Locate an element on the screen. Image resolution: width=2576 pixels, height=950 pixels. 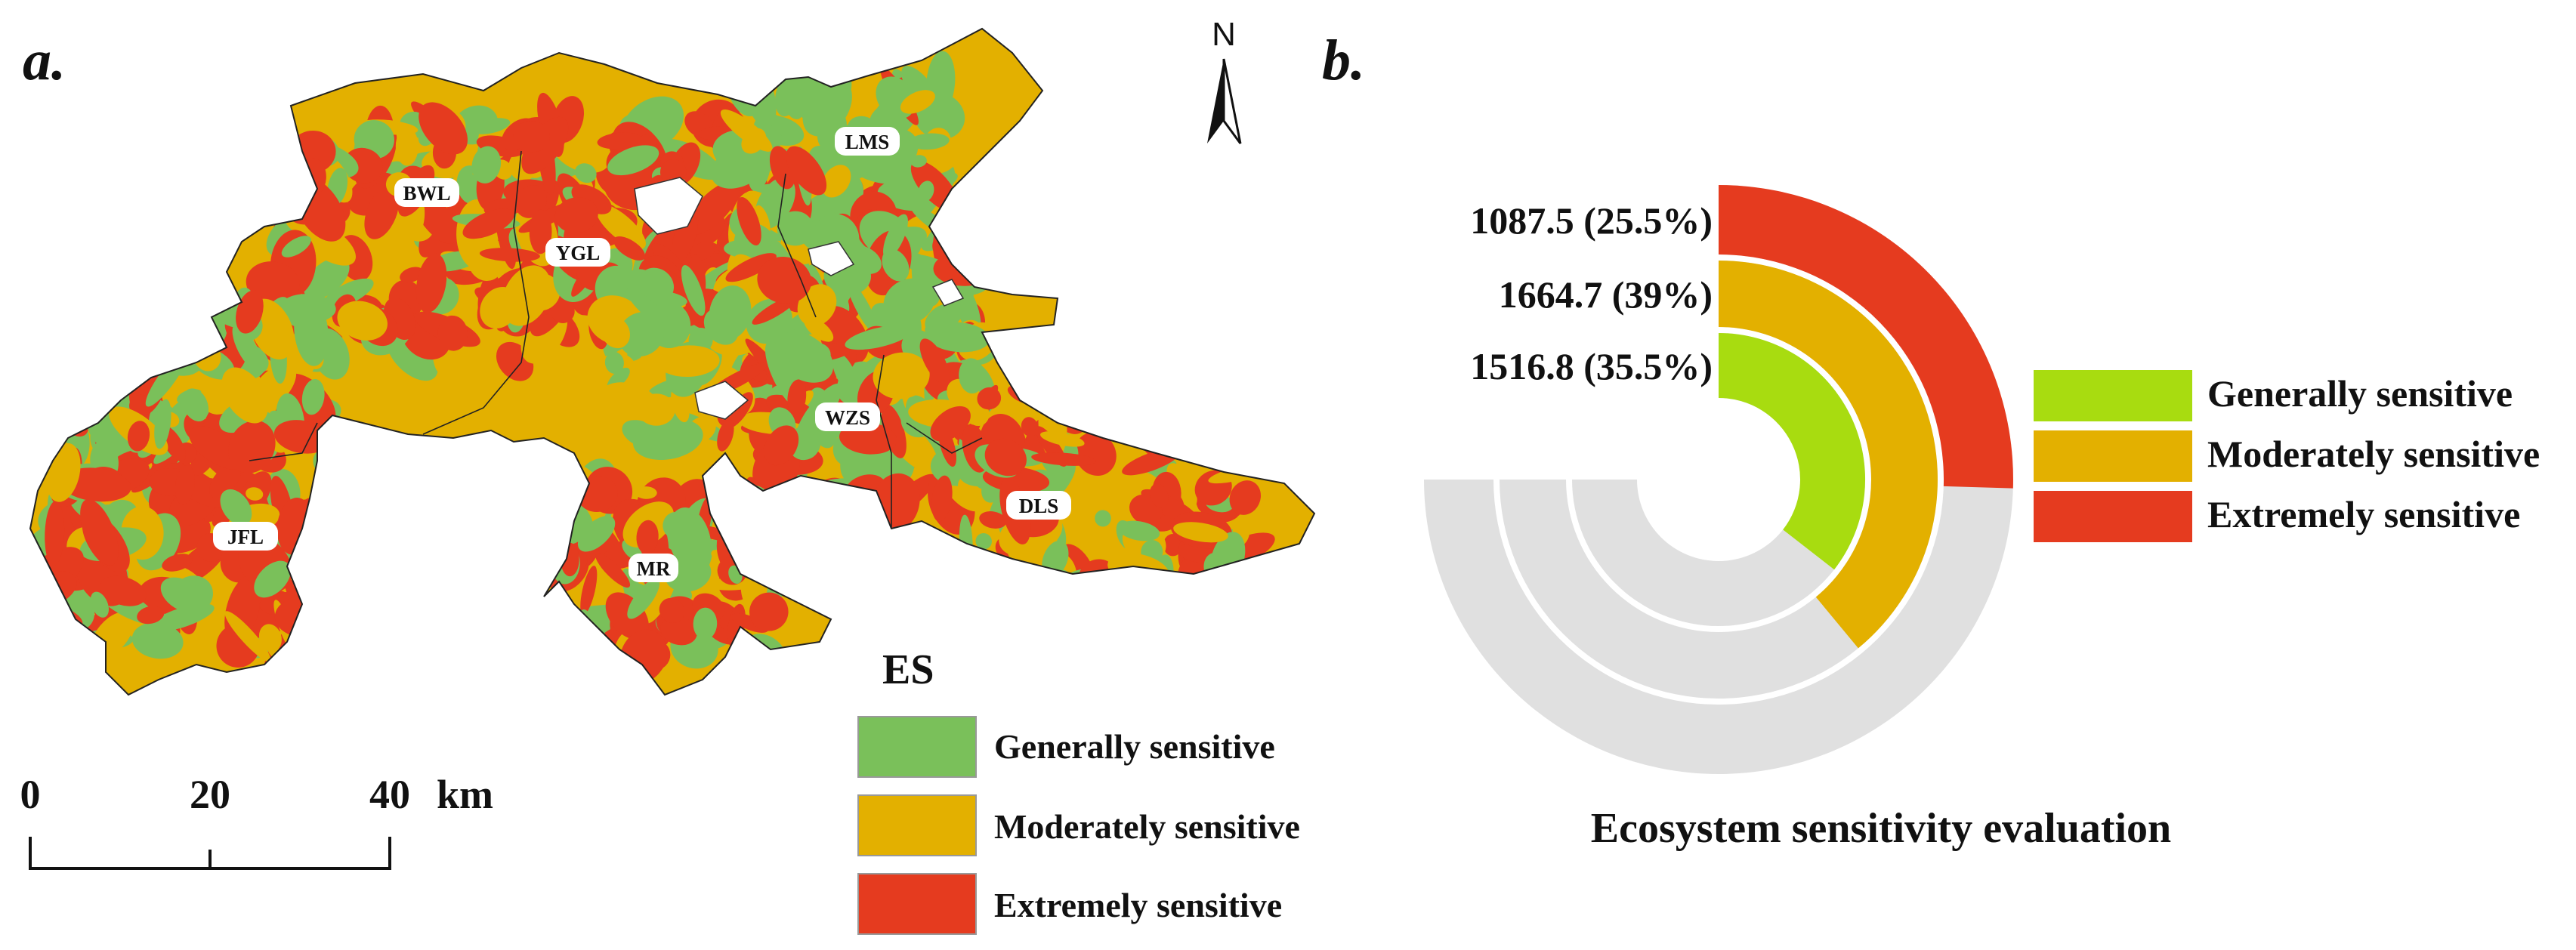
region-label-mr: MR is located at coordinates (654, 569).